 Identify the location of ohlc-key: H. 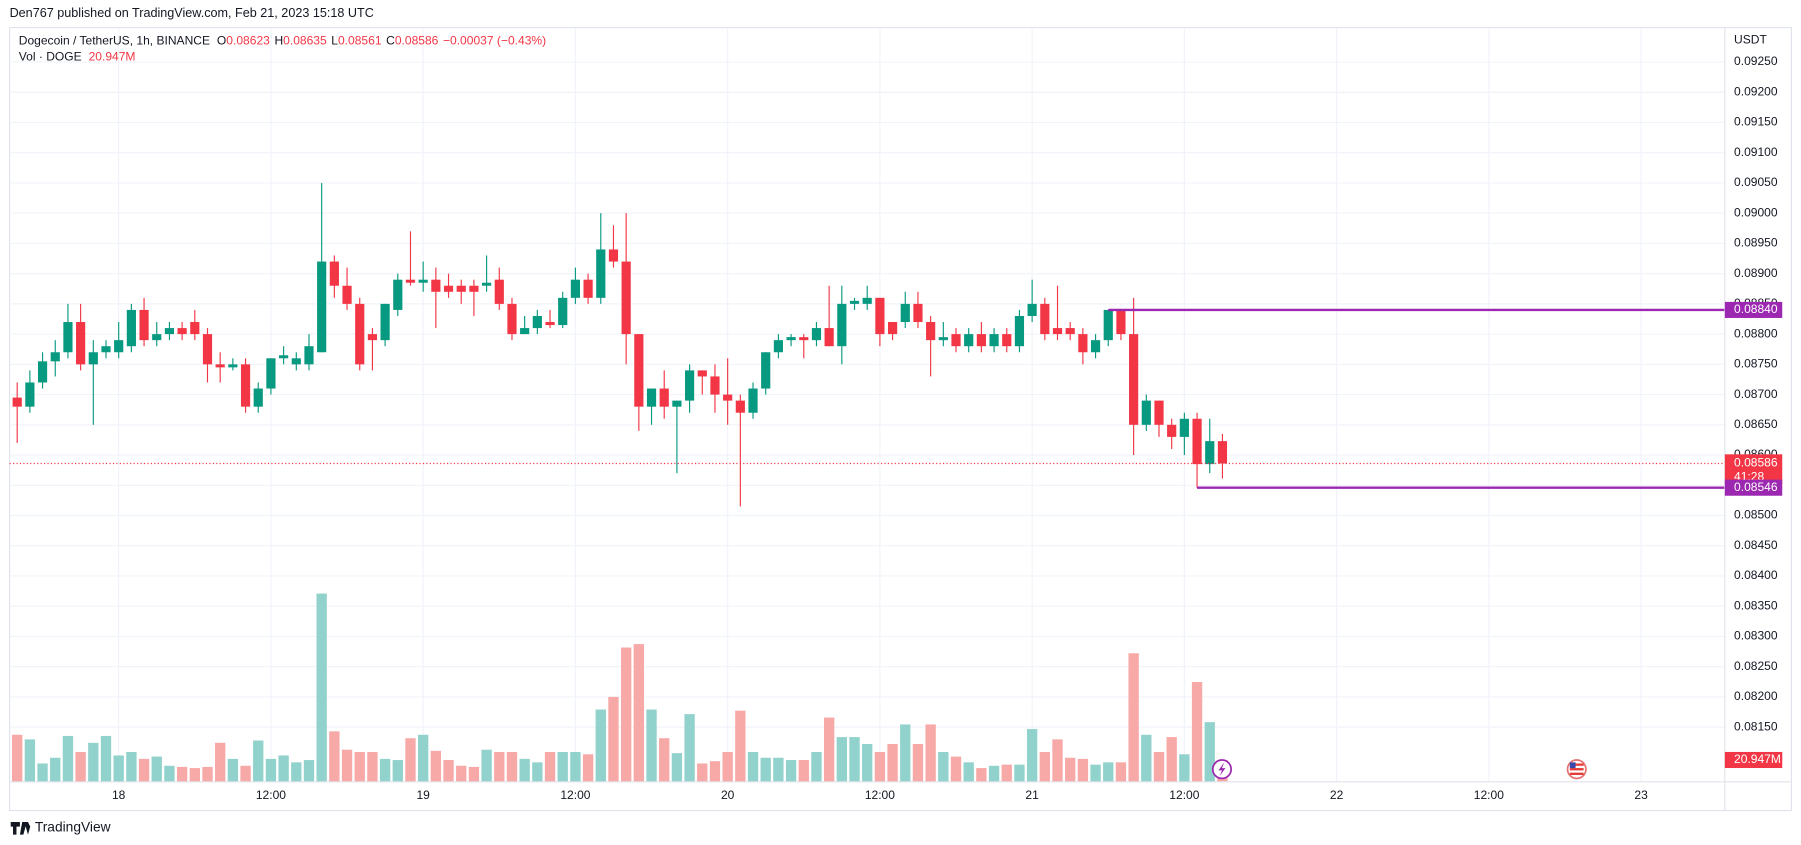
(278, 41).